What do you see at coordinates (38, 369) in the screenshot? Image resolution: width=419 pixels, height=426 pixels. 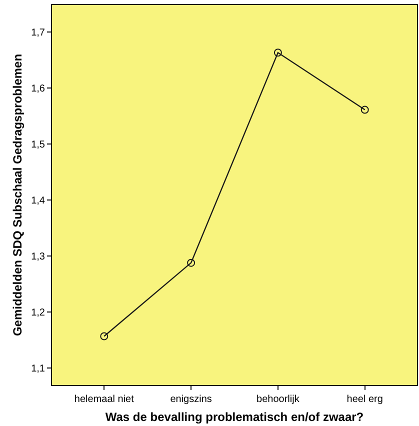 I see `y-tick-label: 1,1` at bounding box center [38, 369].